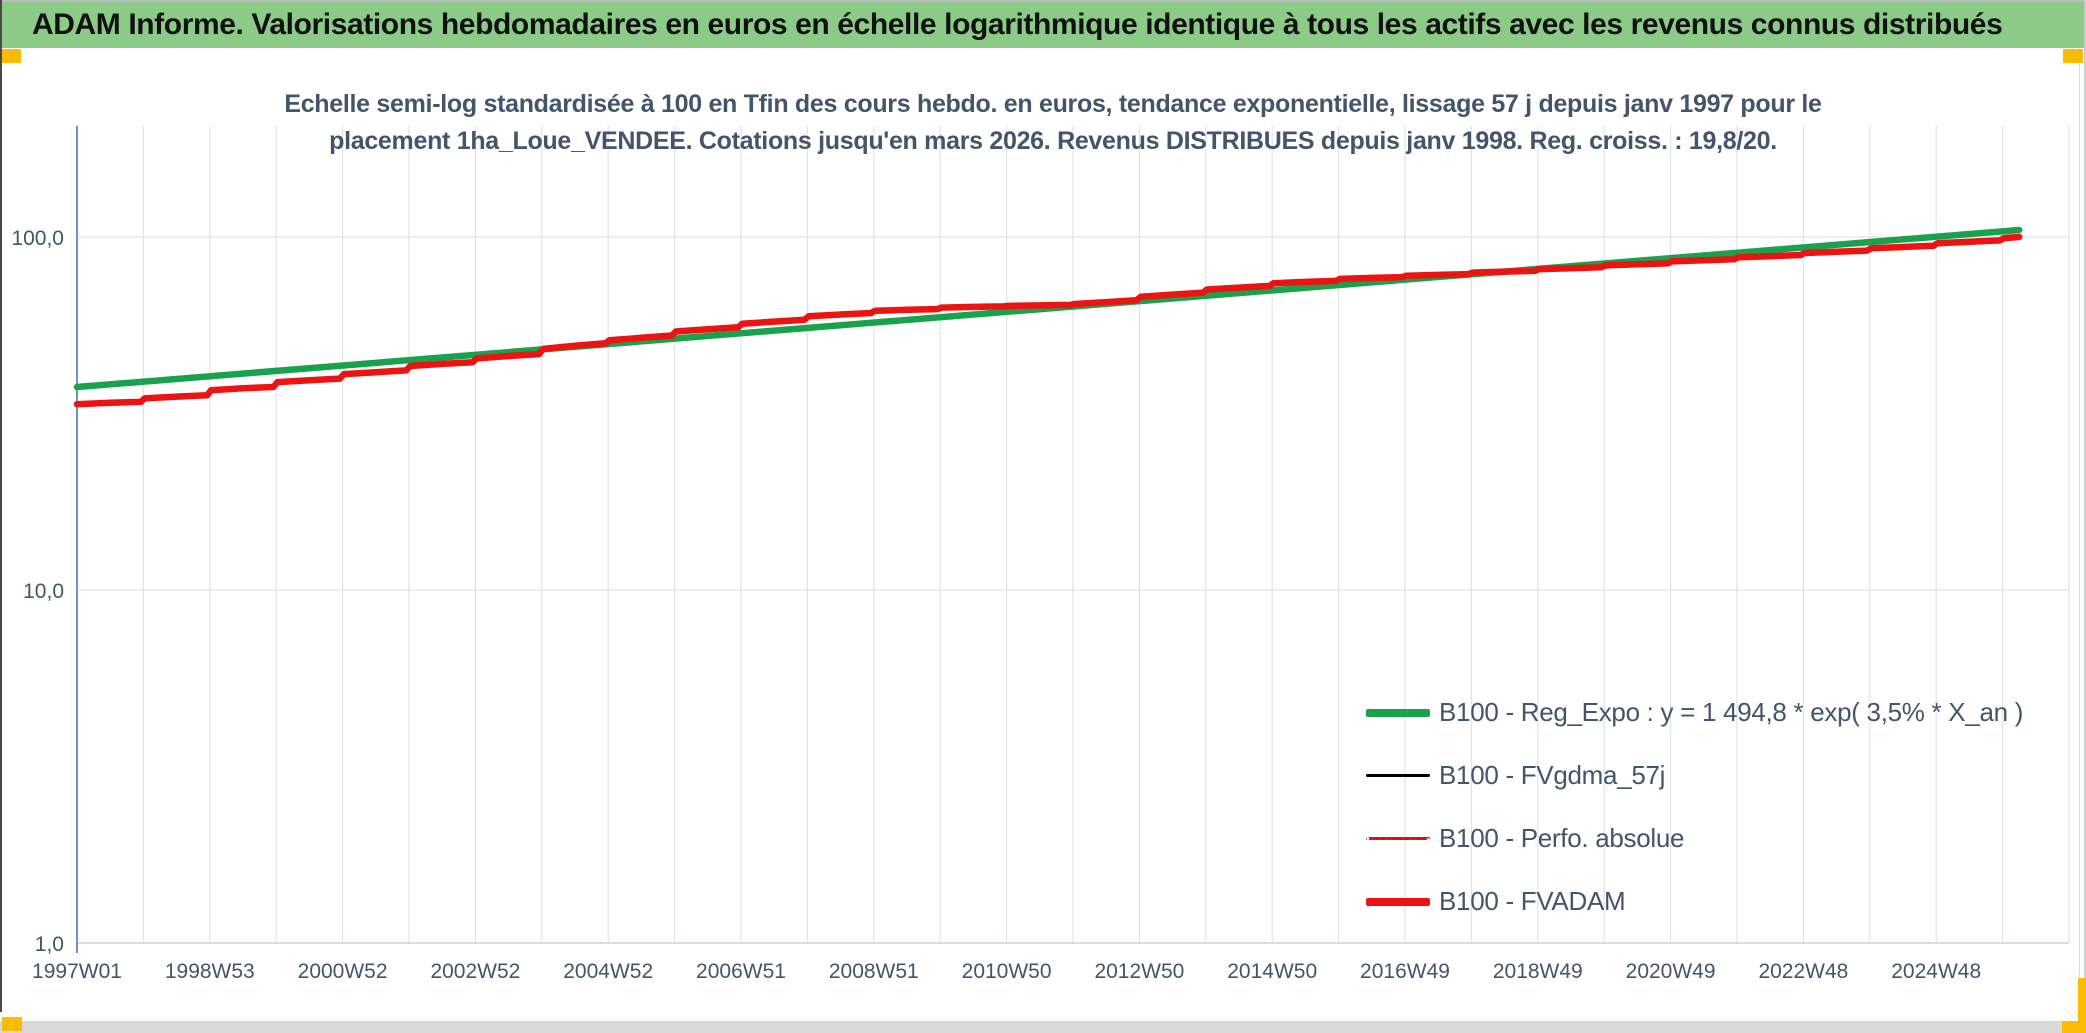 This screenshot has width=2086, height=1033. I want to click on x-axis-label: 2022W48, so click(1803, 971).